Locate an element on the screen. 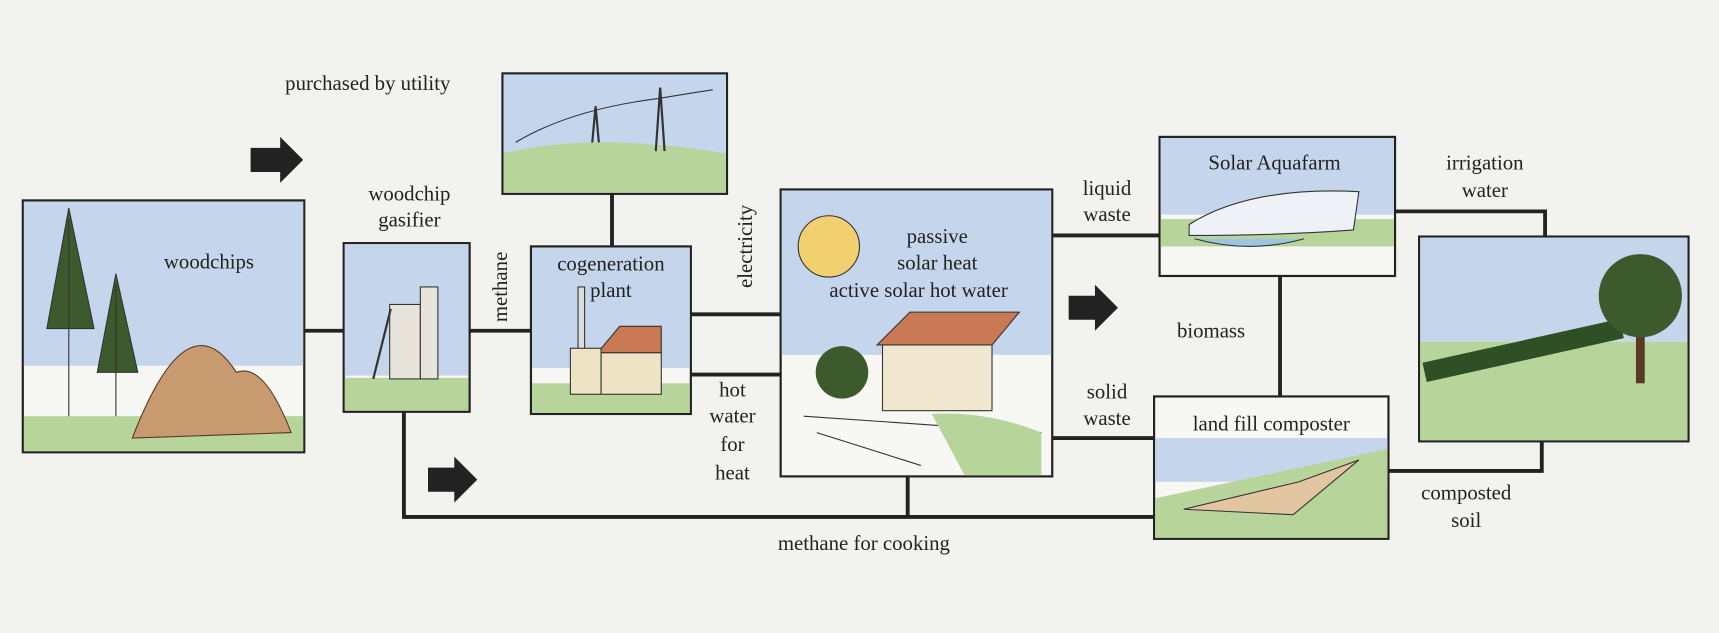  edge-label: electricity is located at coordinates (745, 246).